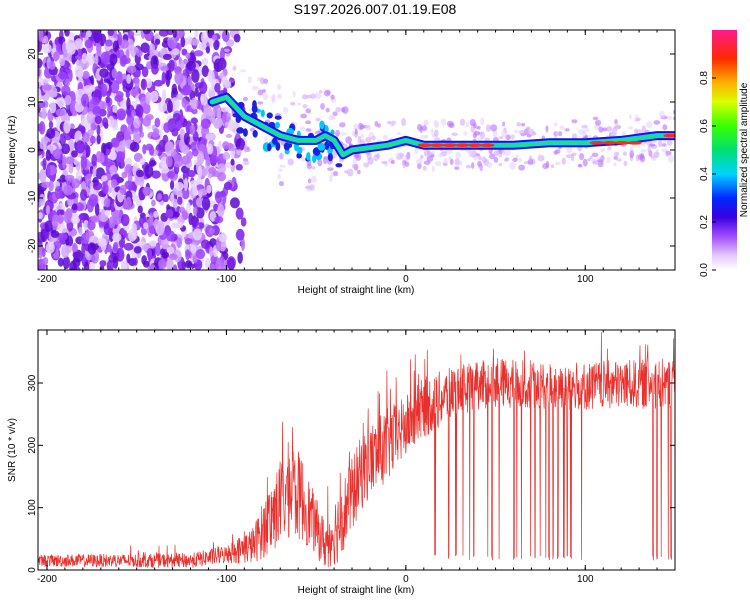  Describe the element at coordinates (356, 590) in the screenshot. I see `snr-x-label: Height of straight line (km)` at that location.